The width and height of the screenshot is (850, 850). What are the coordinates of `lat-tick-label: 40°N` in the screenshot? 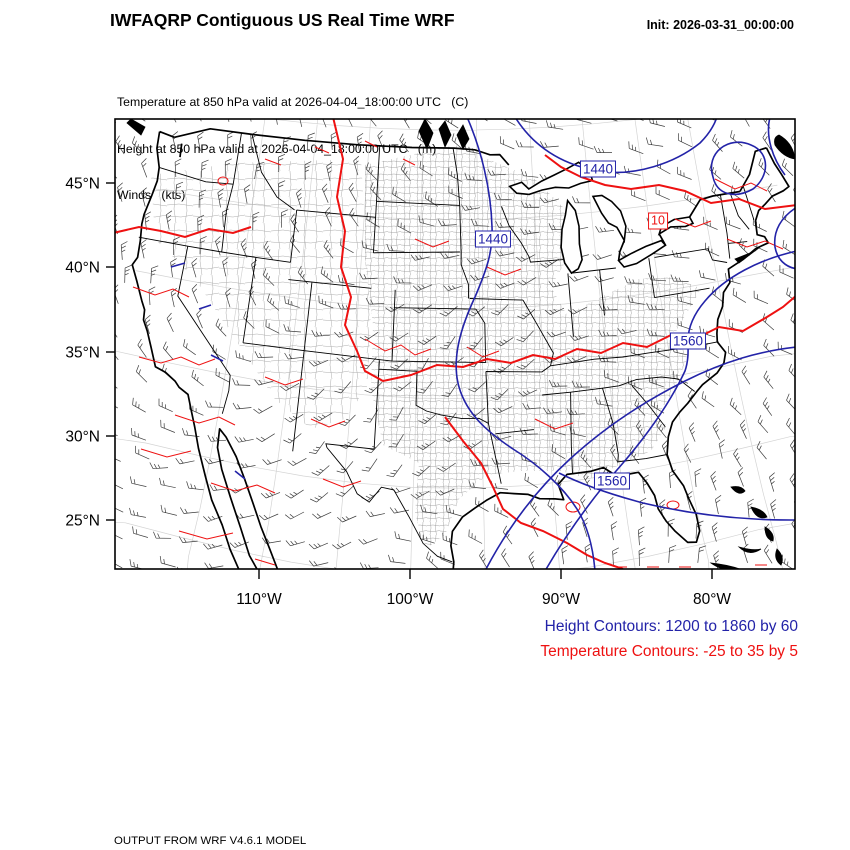 It's located at (82, 268).